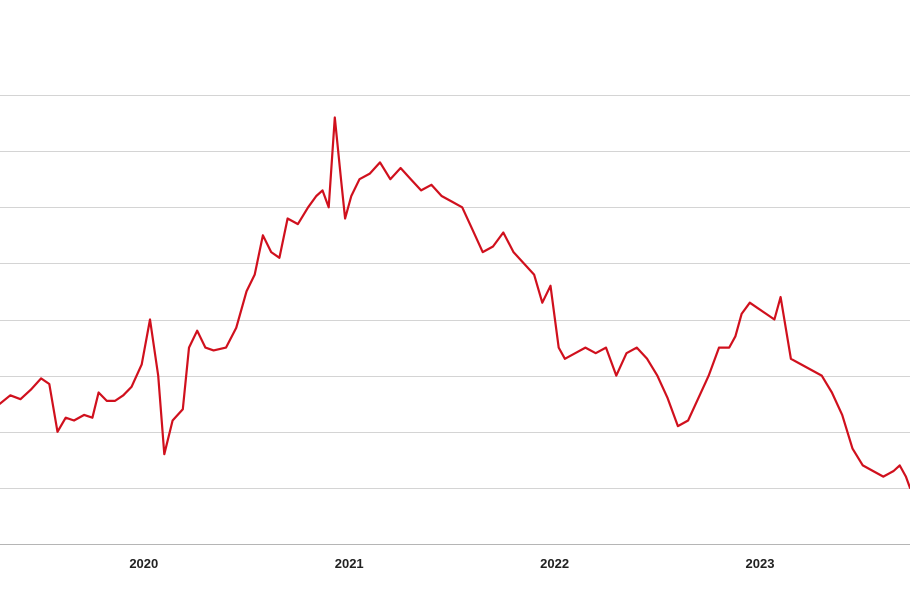 Image resolution: width=910 pixels, height=596 pixels. I want to click on x-tick-label: 2020, so click(143, 563).